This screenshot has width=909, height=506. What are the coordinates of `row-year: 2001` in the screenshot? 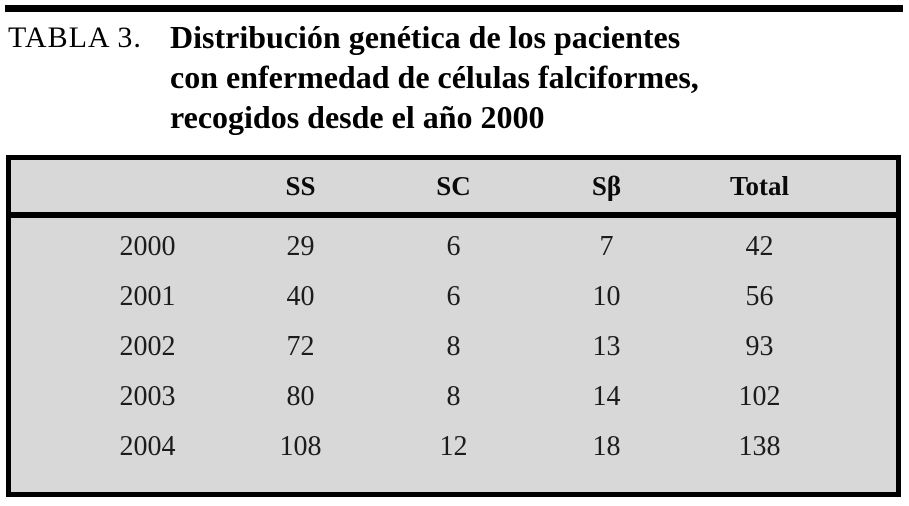 It's located at (147, 296).